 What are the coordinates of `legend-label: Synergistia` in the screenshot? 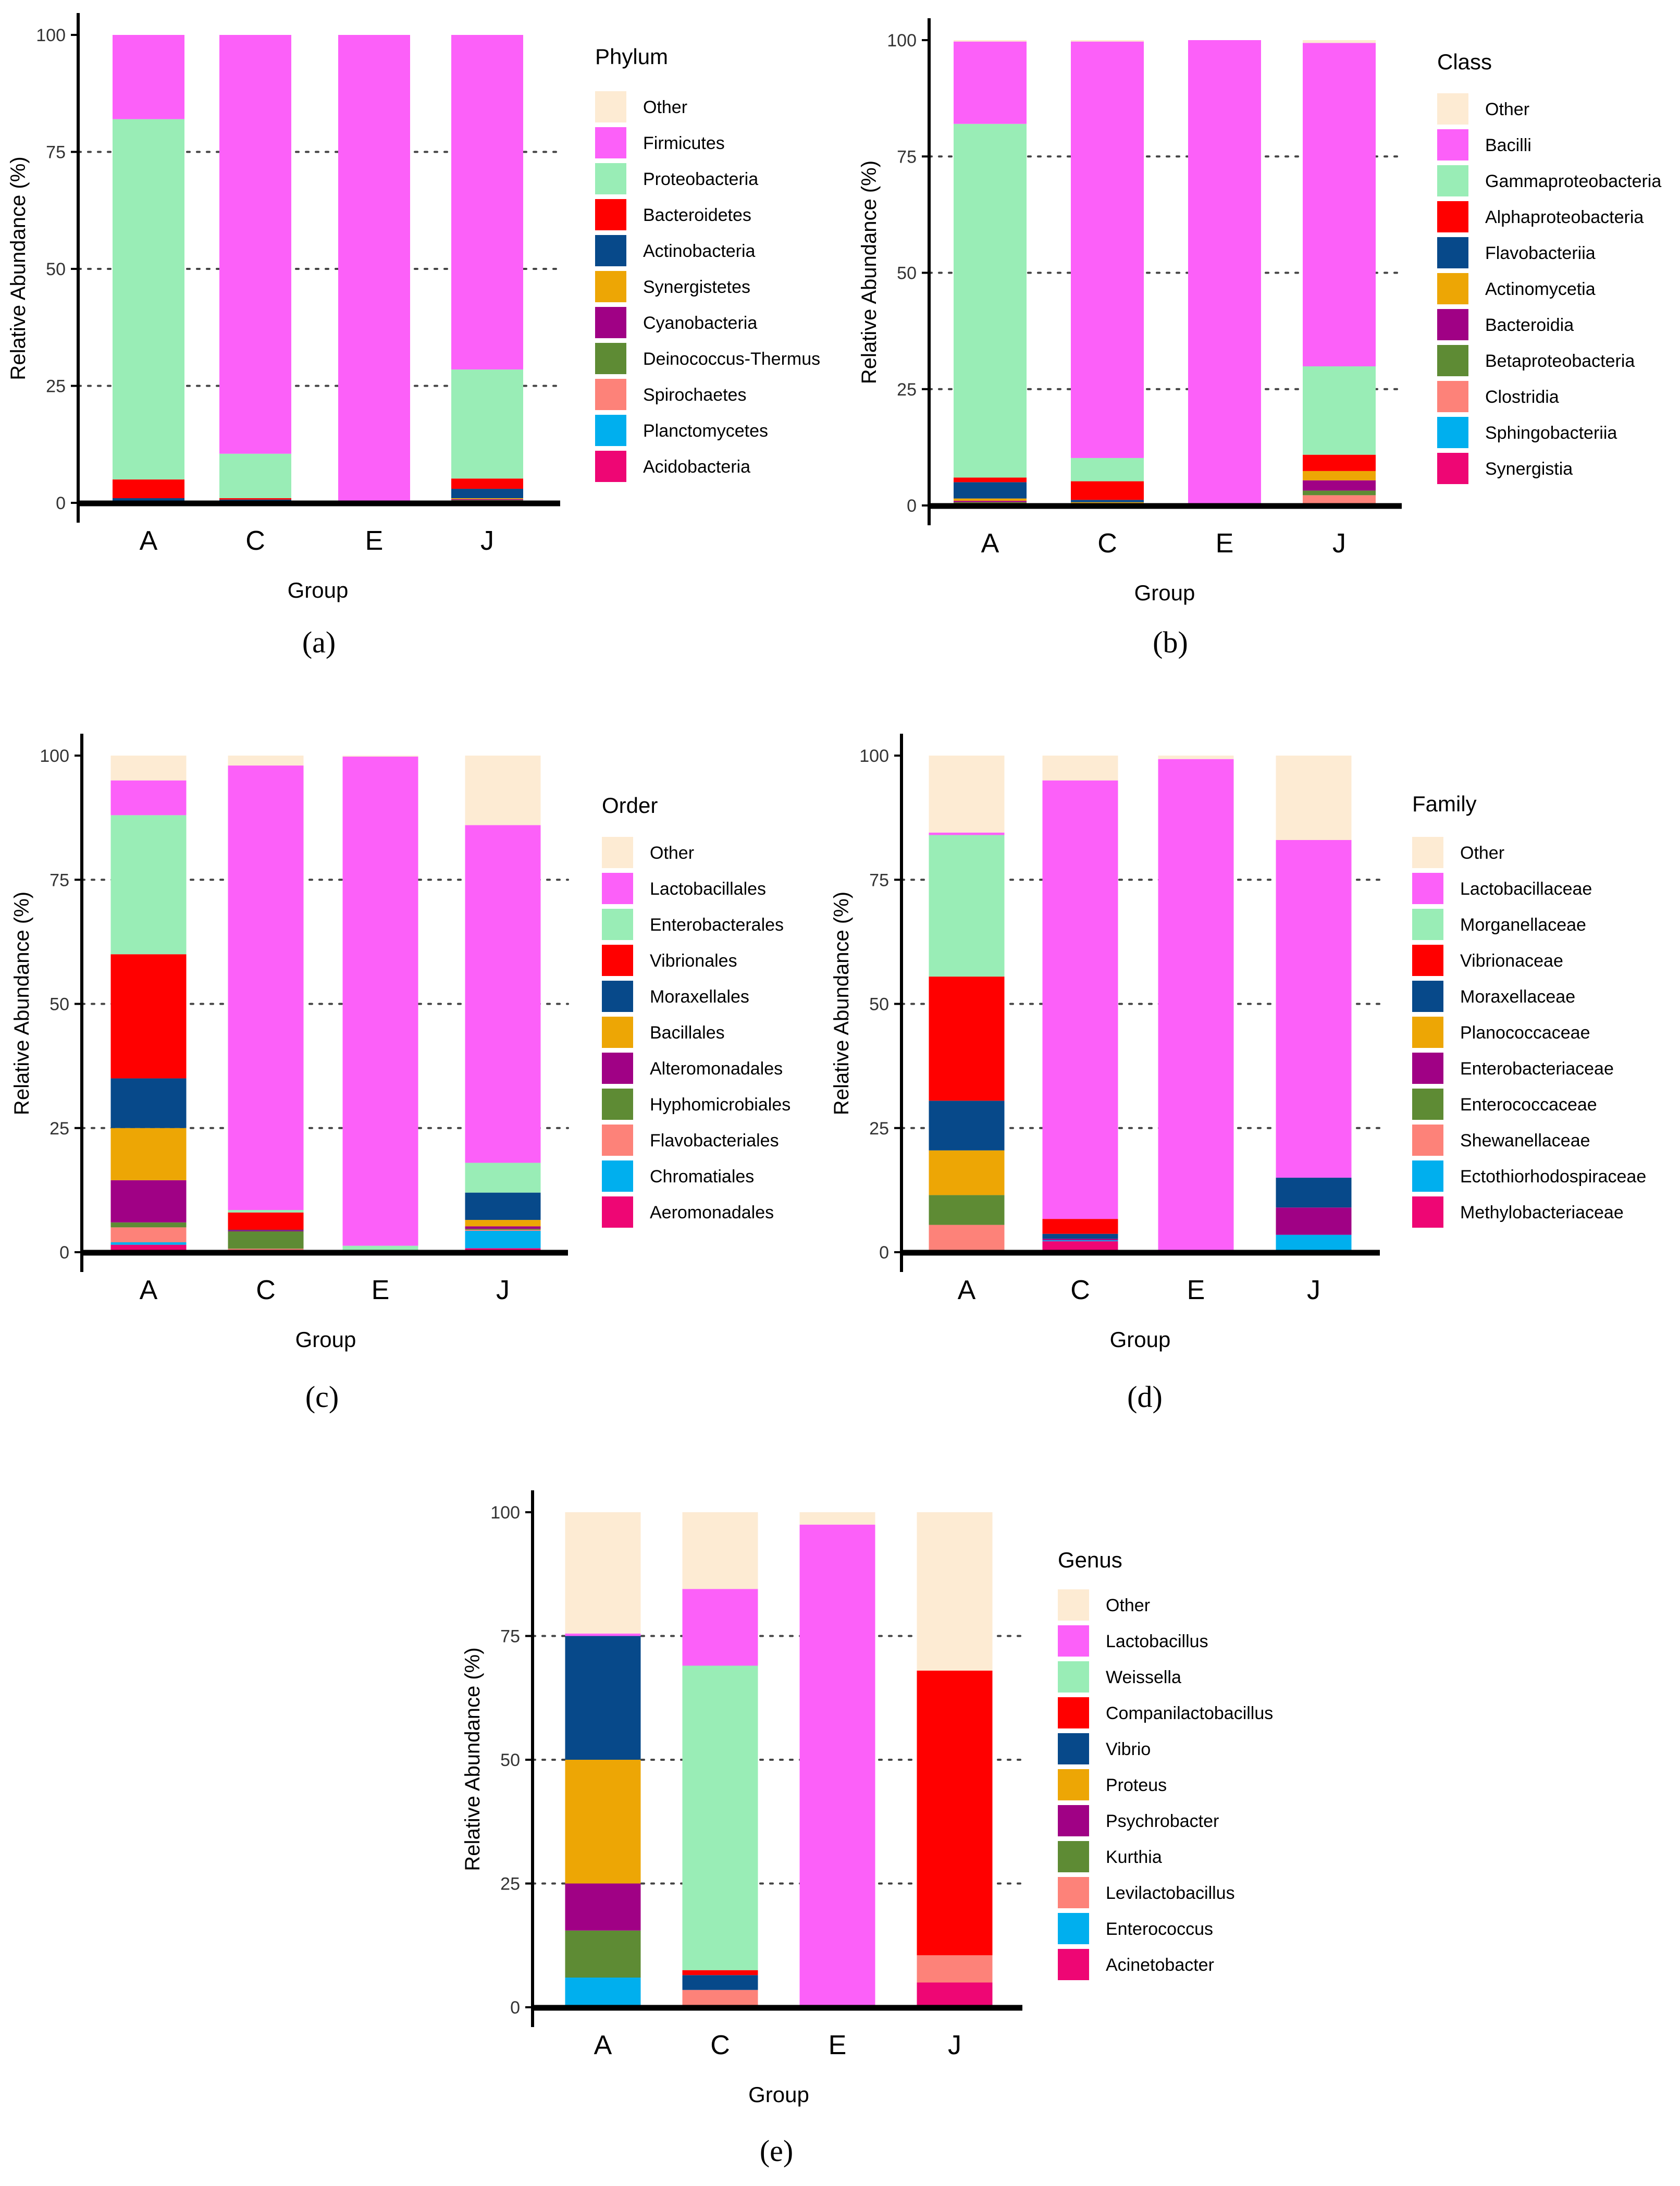 It's located at (1529, 469).